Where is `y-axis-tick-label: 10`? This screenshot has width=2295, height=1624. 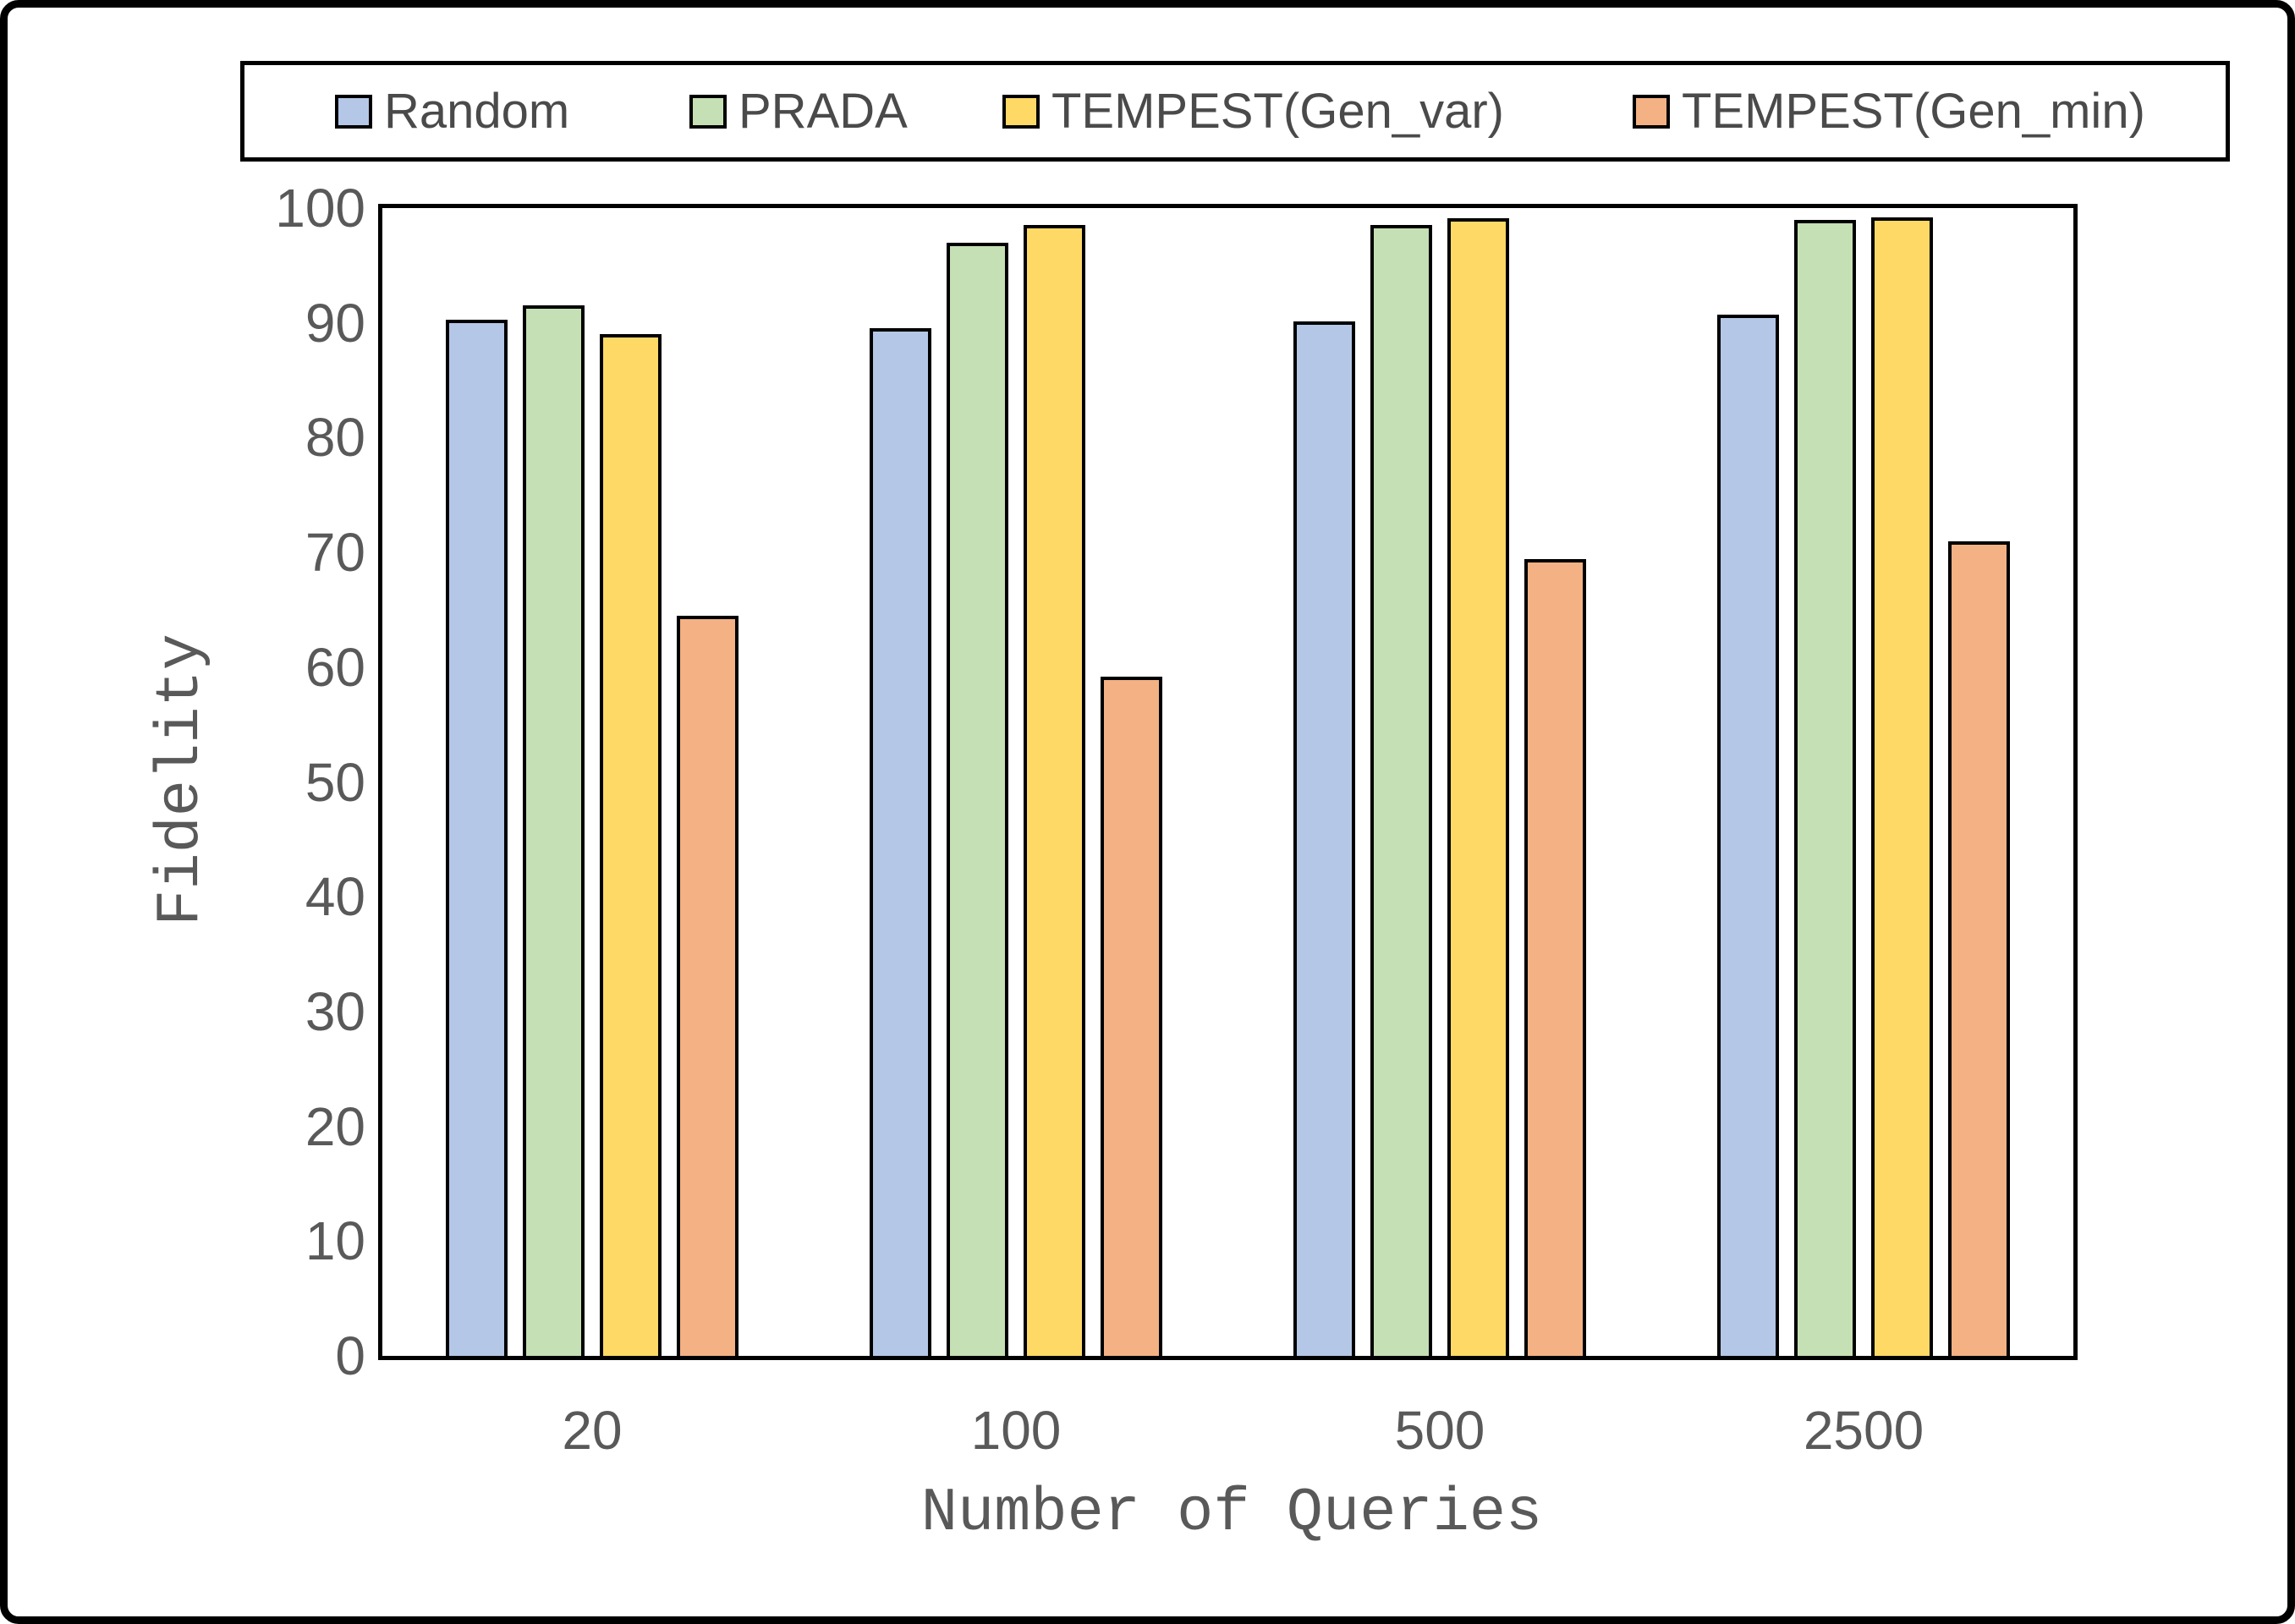 y-axis-tick-label: 10 is located at coordinates (335, 1241).